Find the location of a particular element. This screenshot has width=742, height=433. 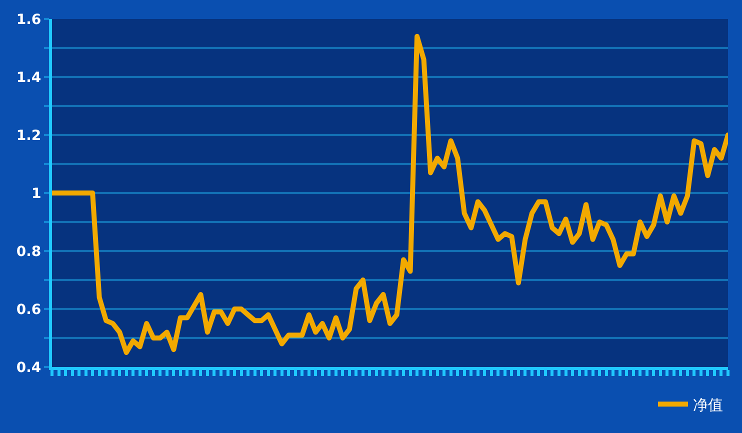

y-tick-label: 1.6 is located at coordinates (29, 20).